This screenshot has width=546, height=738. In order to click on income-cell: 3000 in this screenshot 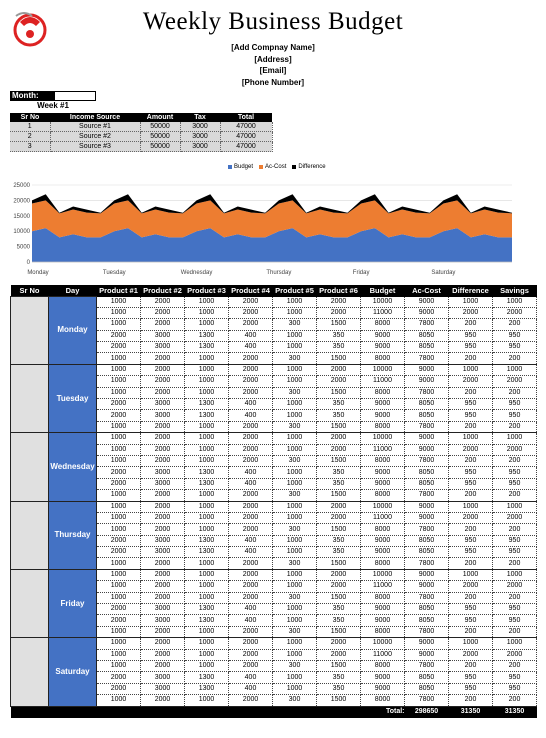, I will do `click(200, 146)`.